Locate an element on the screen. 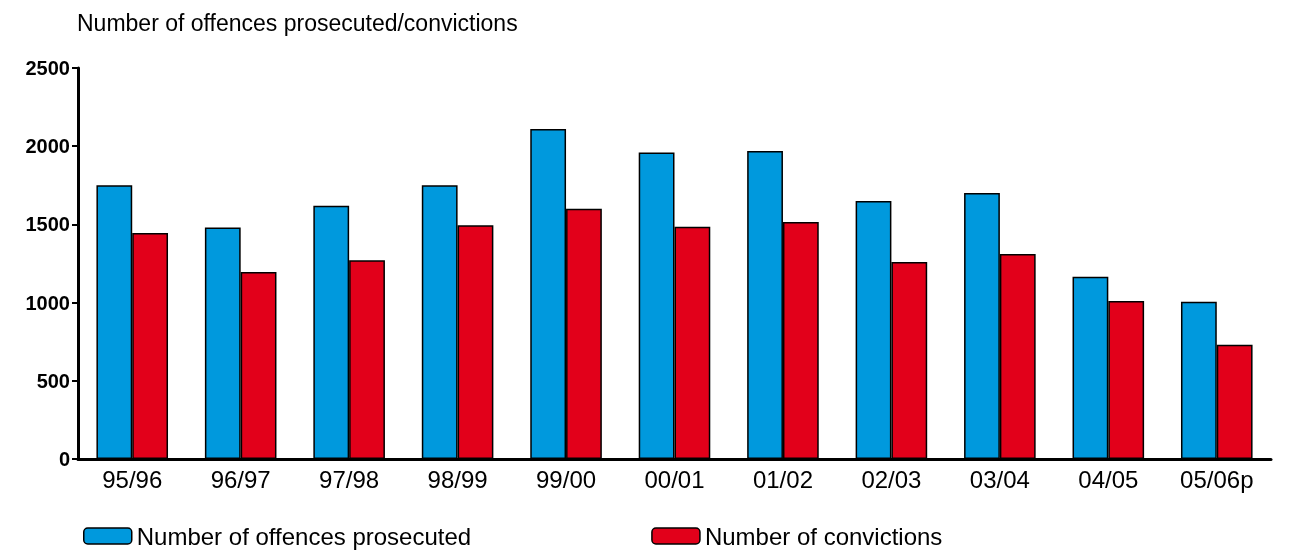 The width and height of the screenshot is (1291, 553). y-axis-title: Number of offences prosecuted/convictions is located at coordinates (297, 22).